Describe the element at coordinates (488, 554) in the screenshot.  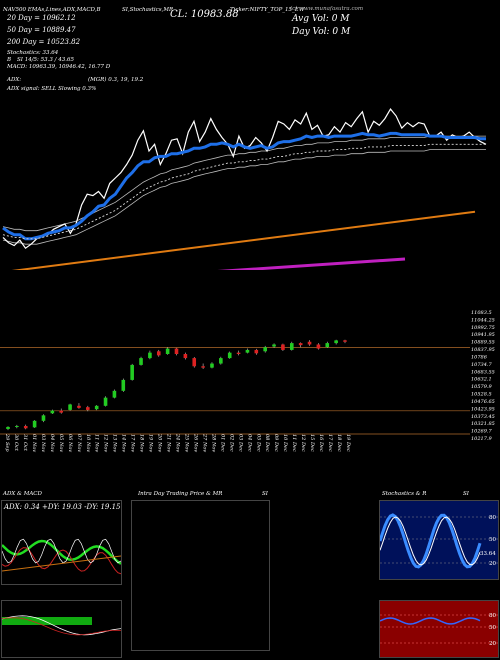
I see `stoch-value: 33.64` at that location.